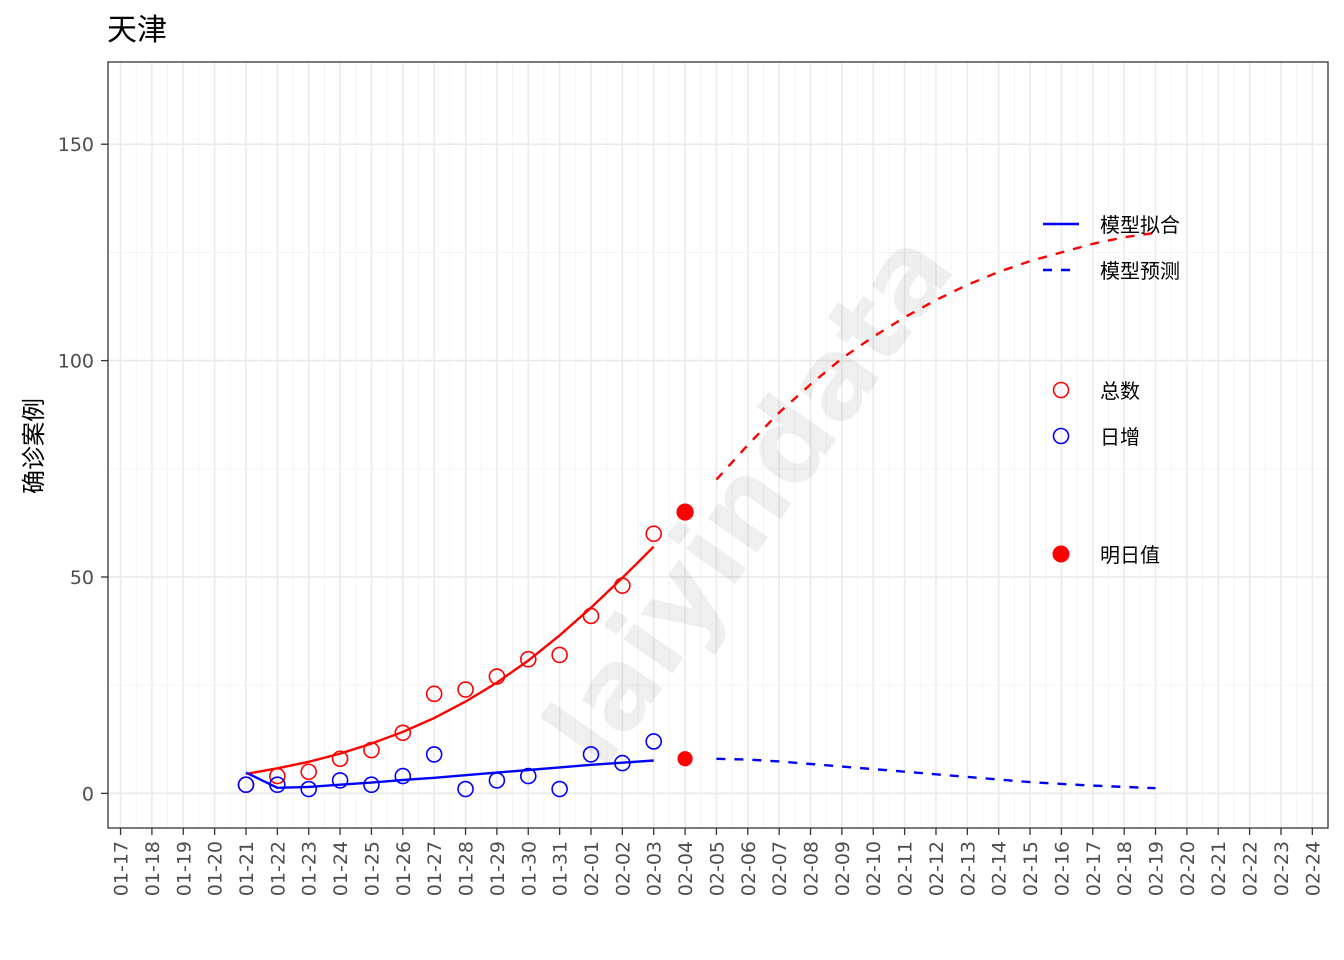 This screenshot has width=1344, height=960. What do you see at coordinates (76, 362) in the screenshot?
I see `y-tick-label: 100` at bounding box center [76, 362].